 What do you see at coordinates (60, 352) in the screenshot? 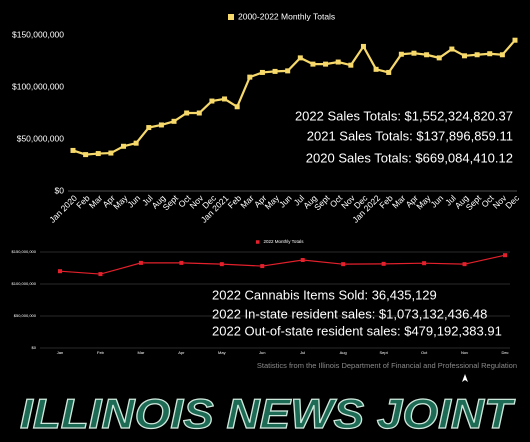
I see `x-tick-label: Jan` at bounding box center [60, 352].